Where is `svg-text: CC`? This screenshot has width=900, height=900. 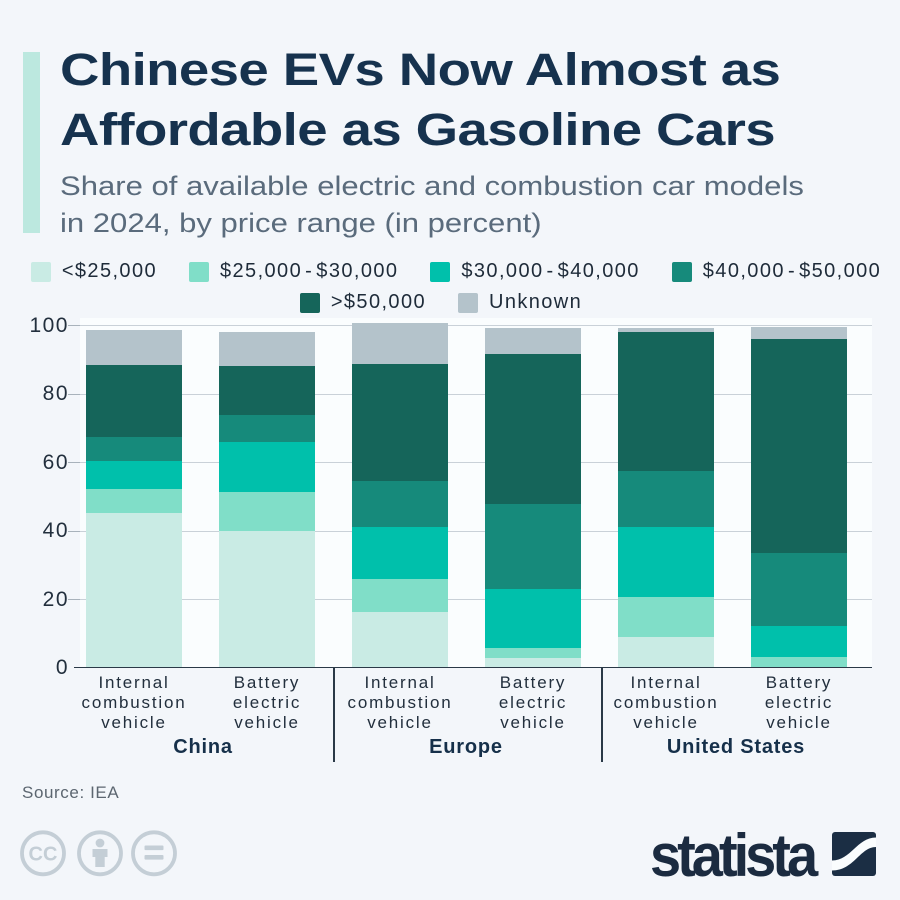
svg-text: CC is located at coordinates (43, 855).